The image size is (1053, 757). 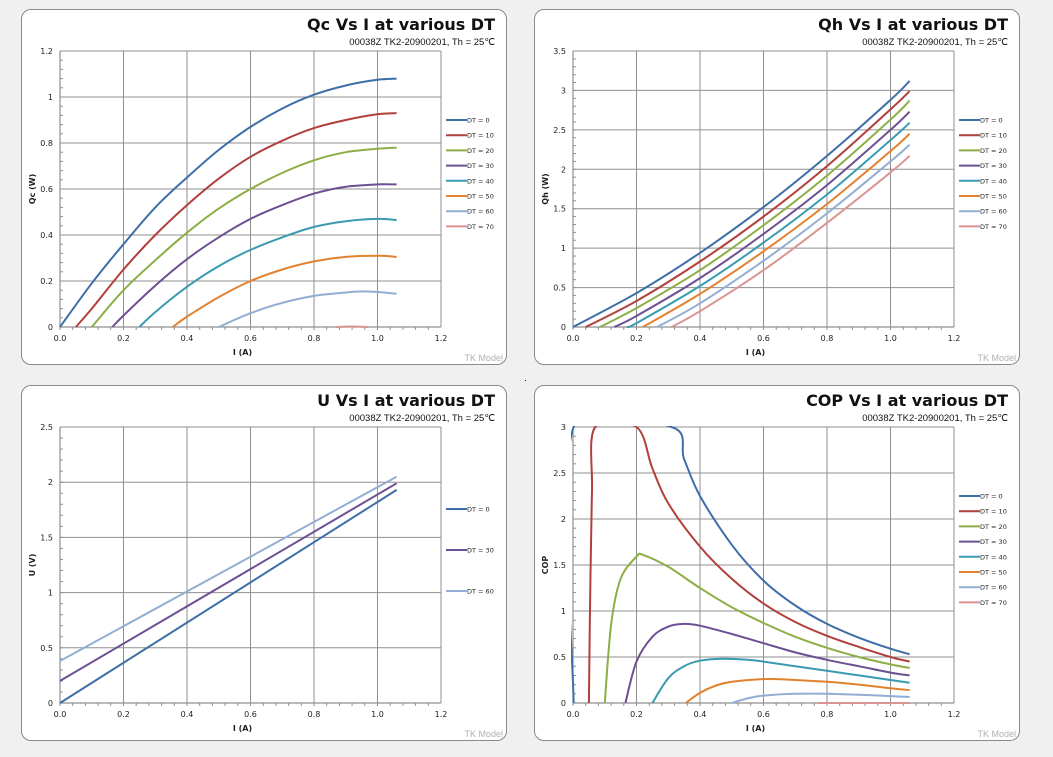 I want to click on y-tick-label: 0.6, so click(x=46, y=189).